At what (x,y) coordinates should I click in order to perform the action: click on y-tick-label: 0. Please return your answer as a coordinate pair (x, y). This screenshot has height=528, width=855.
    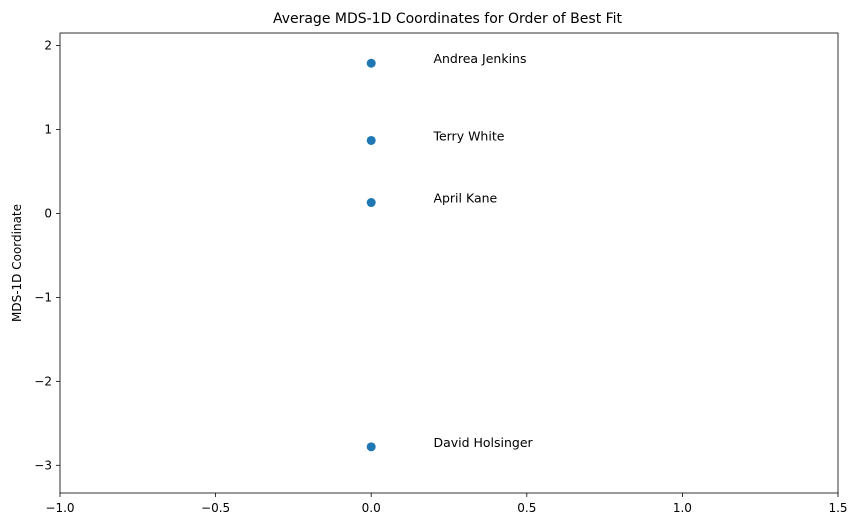
    Looking at the image, I should click on (48, 213).